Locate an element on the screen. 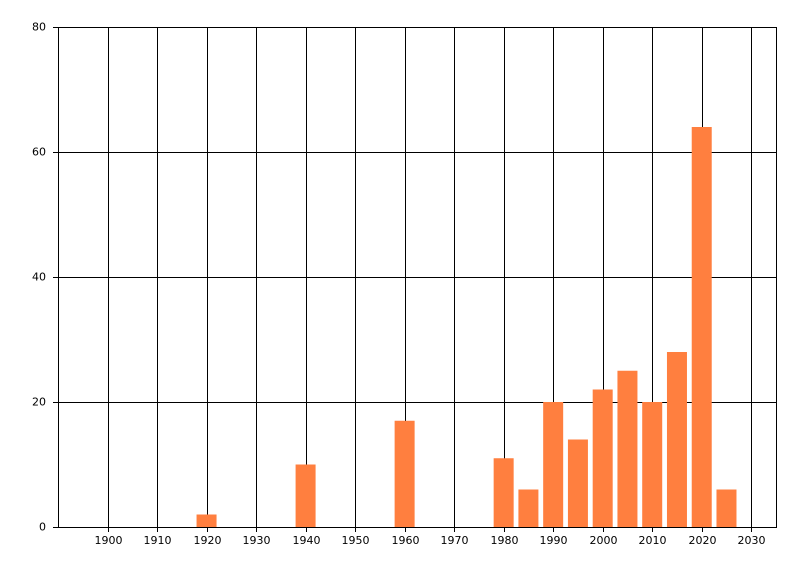  x-tick-label: 1940 is located at coordinates (307, 540).